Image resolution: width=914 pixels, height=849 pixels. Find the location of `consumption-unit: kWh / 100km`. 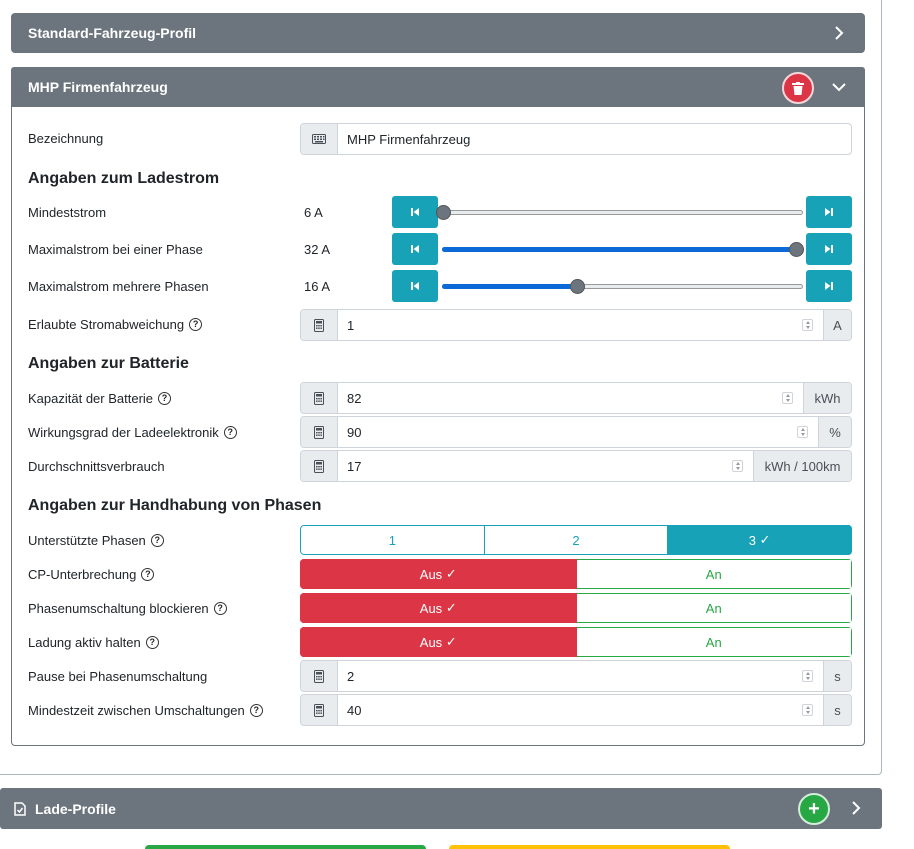

consumption-unit: kWh / 100km is located at coordinates (802, 466).